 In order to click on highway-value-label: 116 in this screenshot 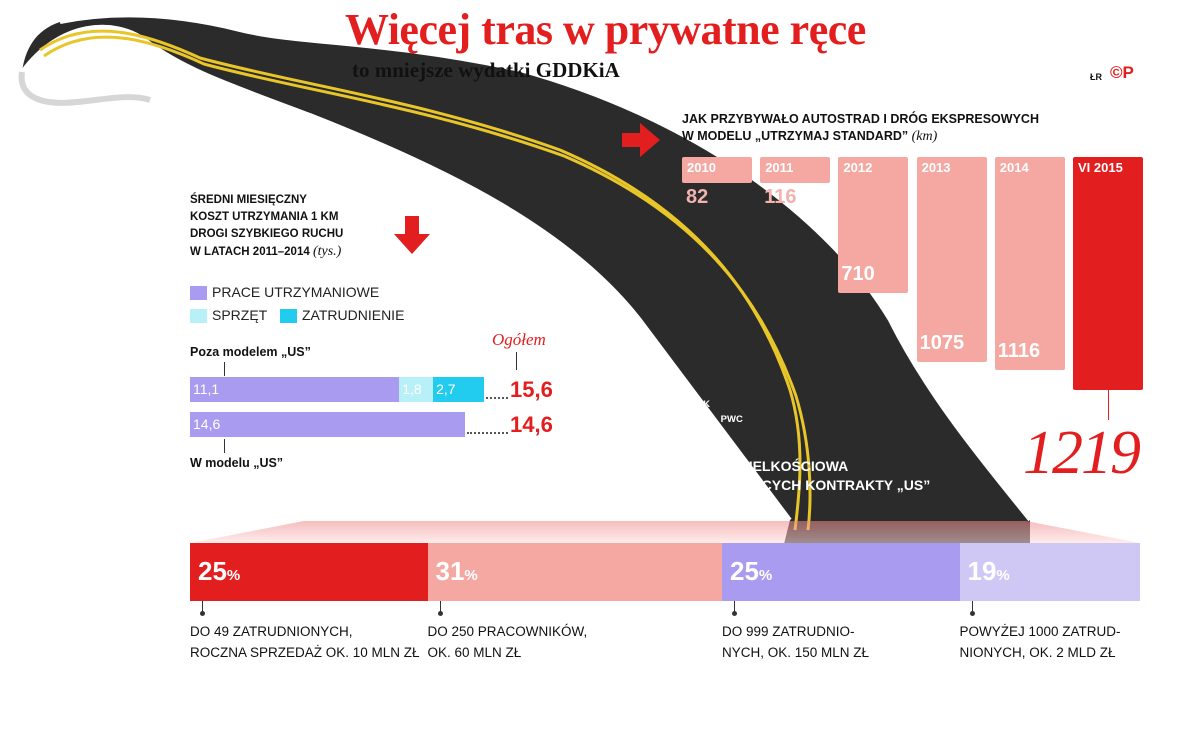, I will do `click(780, 197)`.